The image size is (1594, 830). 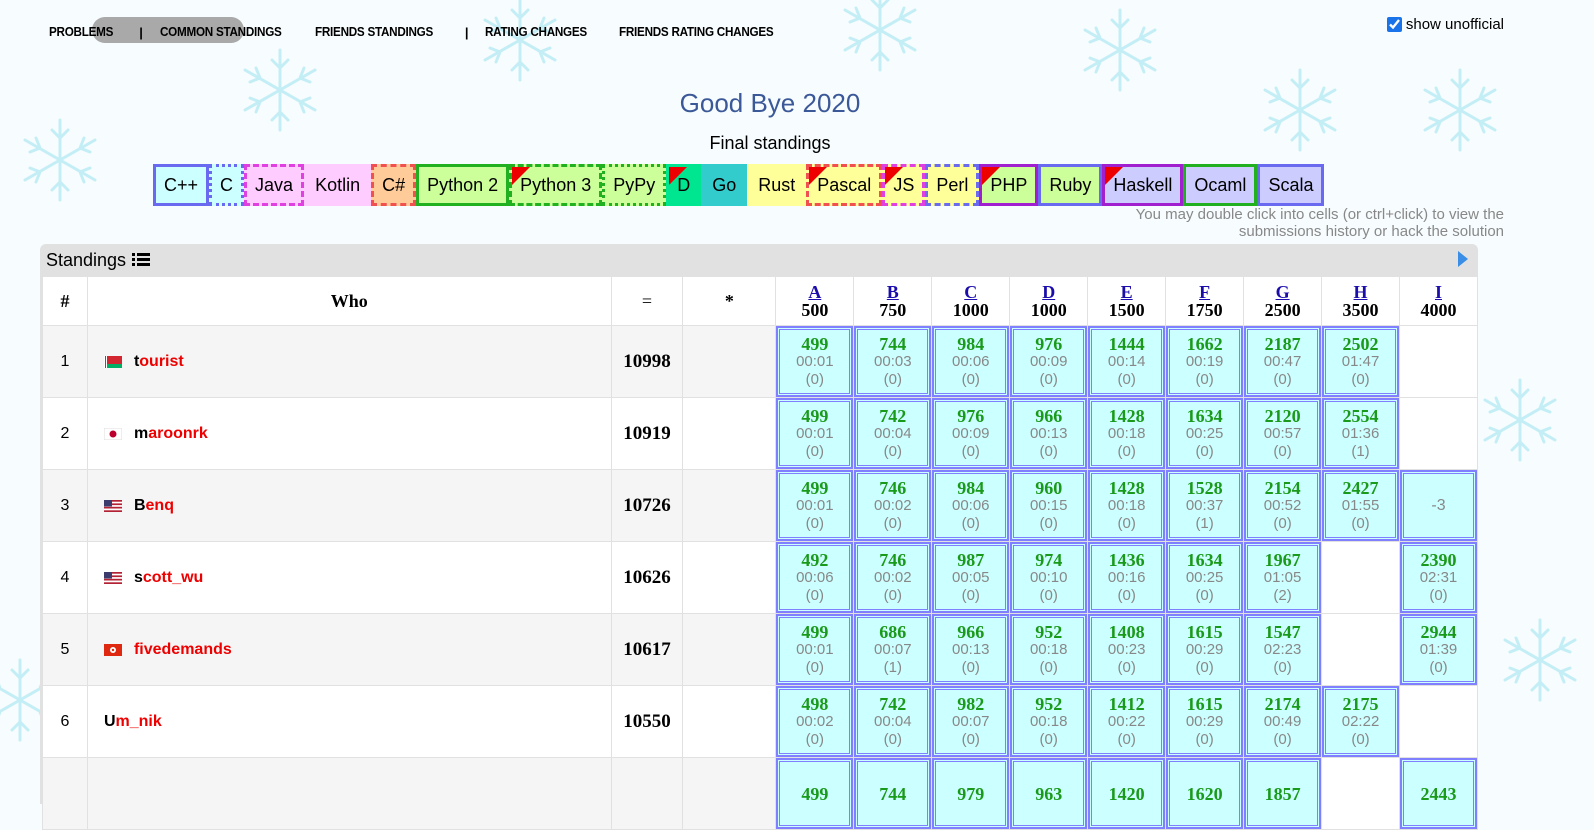 What do you see at coordinates (1438, 505) in the screenshot?
I see `problem-cell-rejected: -3` at bounding box center [1438, 505].